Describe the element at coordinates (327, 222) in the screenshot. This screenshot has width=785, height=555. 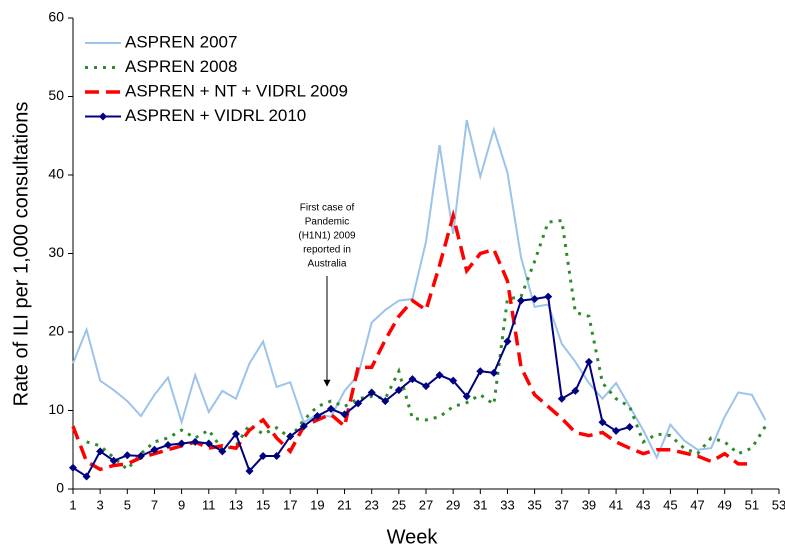
I see `annotation-text: Pandemic` at that location.